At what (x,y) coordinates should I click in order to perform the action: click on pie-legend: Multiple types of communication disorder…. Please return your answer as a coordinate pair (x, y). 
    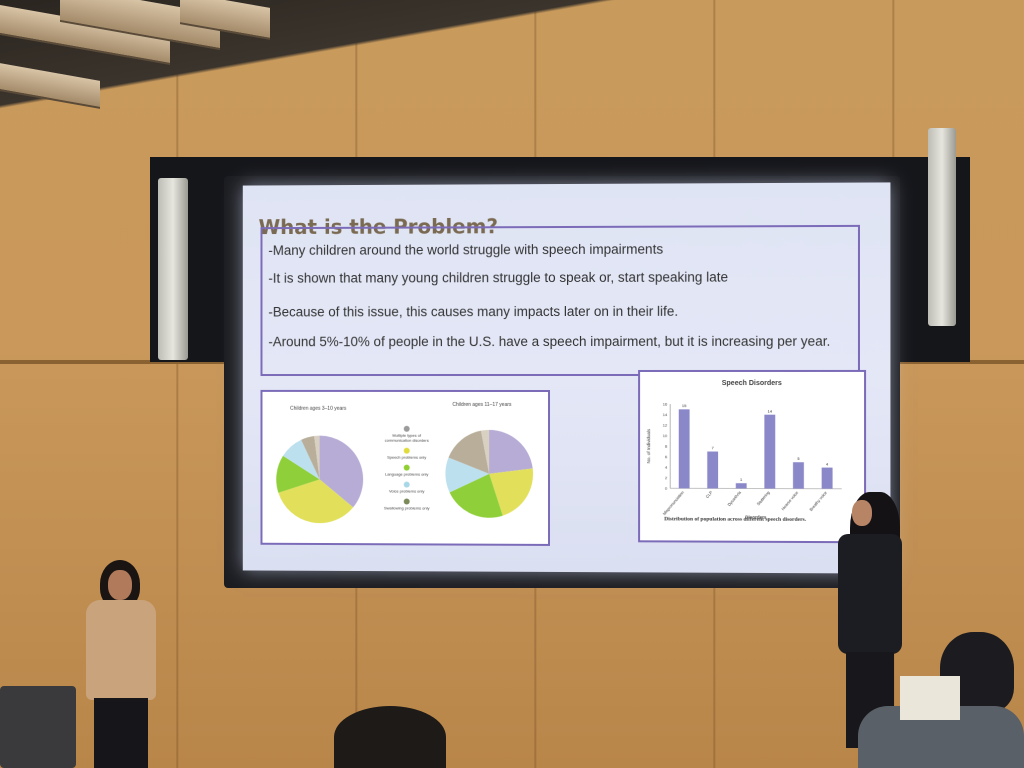
    Looking at the image, I should click on (407, 471).